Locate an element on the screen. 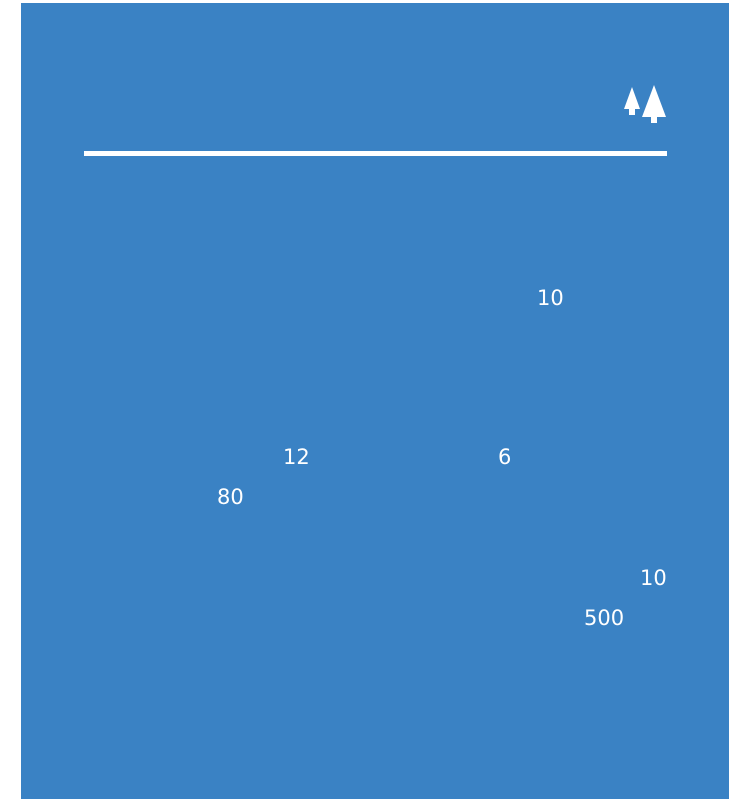 This screenshot has width=740, height=801. twin-trees-icon is located at coordinates (645, 104).